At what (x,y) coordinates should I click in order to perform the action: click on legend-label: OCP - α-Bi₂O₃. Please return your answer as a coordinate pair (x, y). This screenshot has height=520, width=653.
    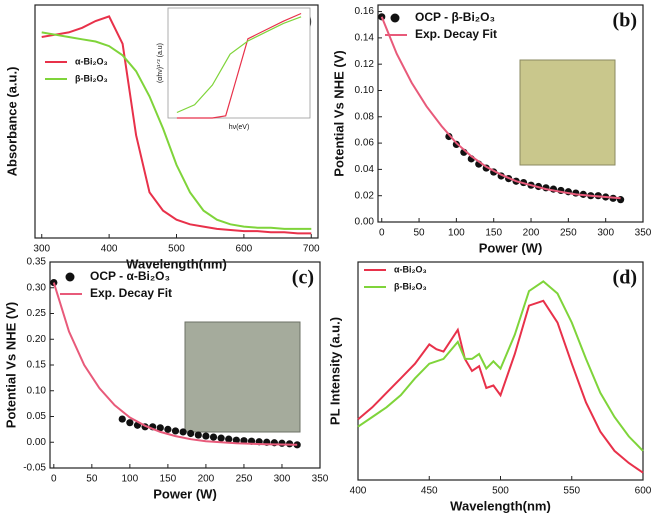
    Looking at the image, I should click on (130, 276).